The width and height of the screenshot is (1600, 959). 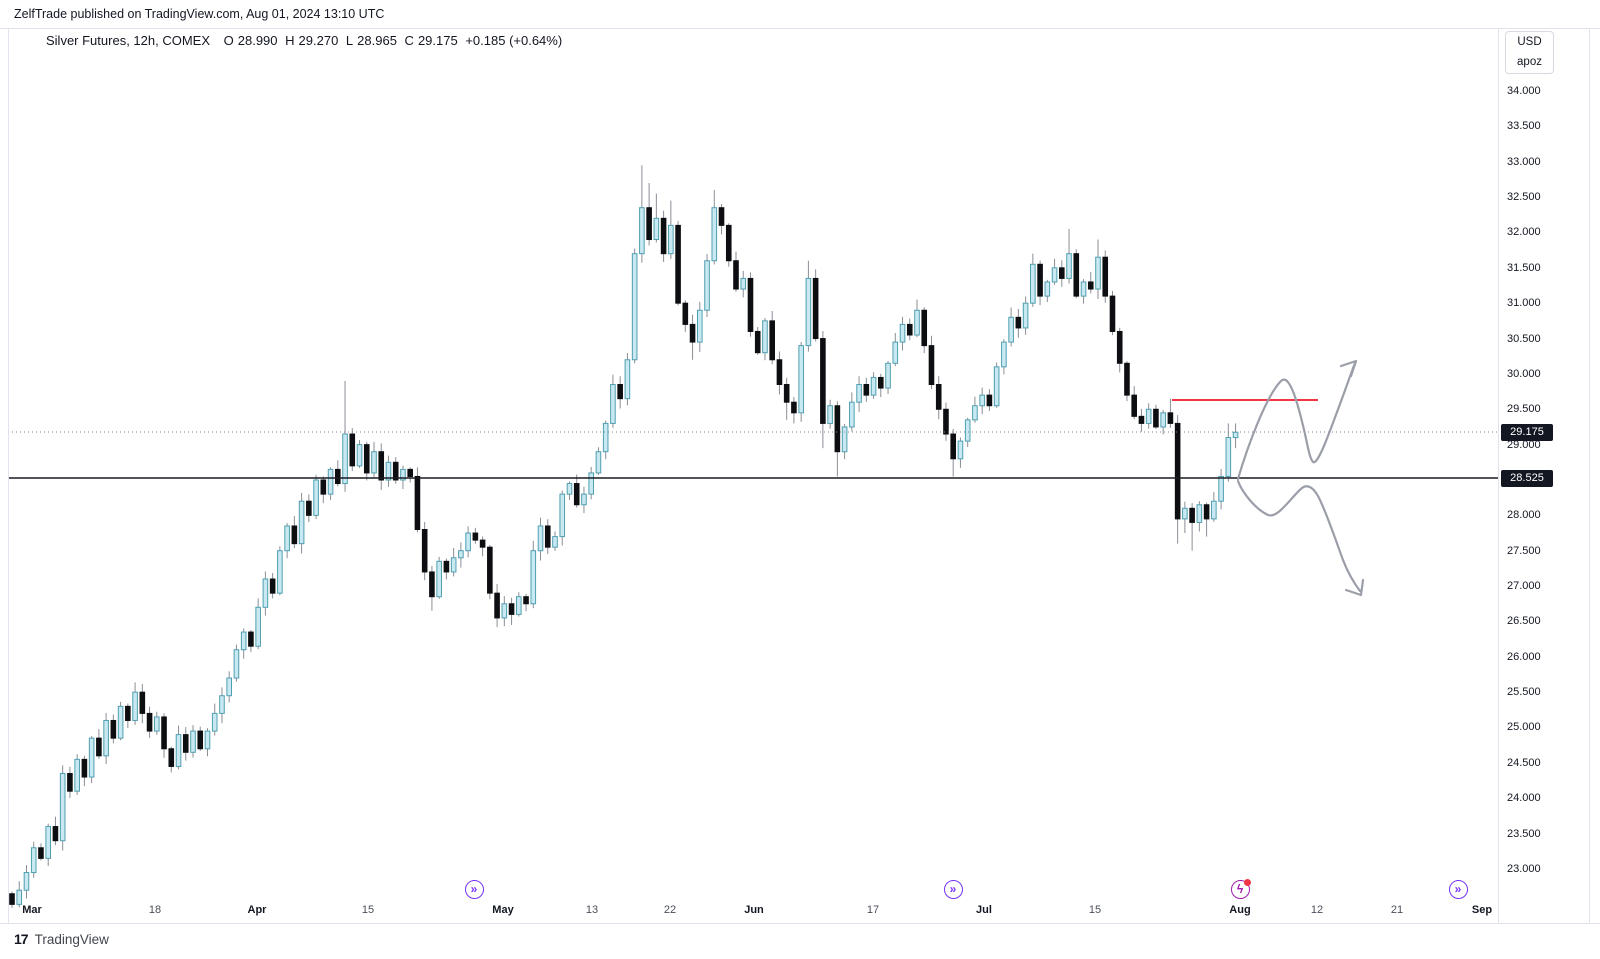 I want to click on price-badge: 29.175, so click(x=1527, y=432).